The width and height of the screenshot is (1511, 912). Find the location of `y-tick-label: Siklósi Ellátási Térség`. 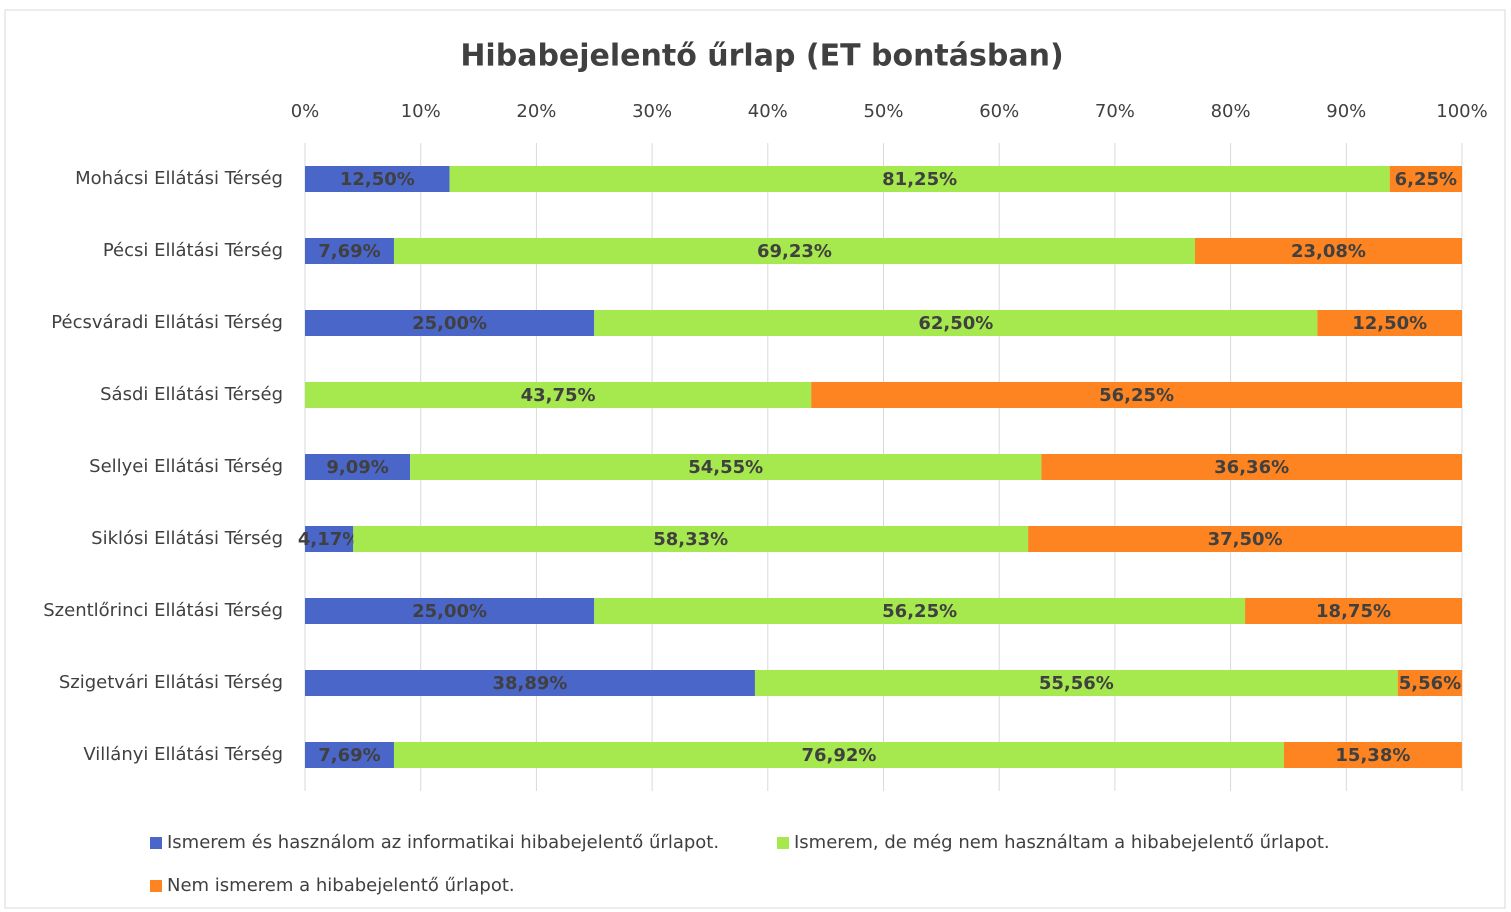

y-tick-label: Siklósi Ellátási Térség is located at coordinates (187, 538).